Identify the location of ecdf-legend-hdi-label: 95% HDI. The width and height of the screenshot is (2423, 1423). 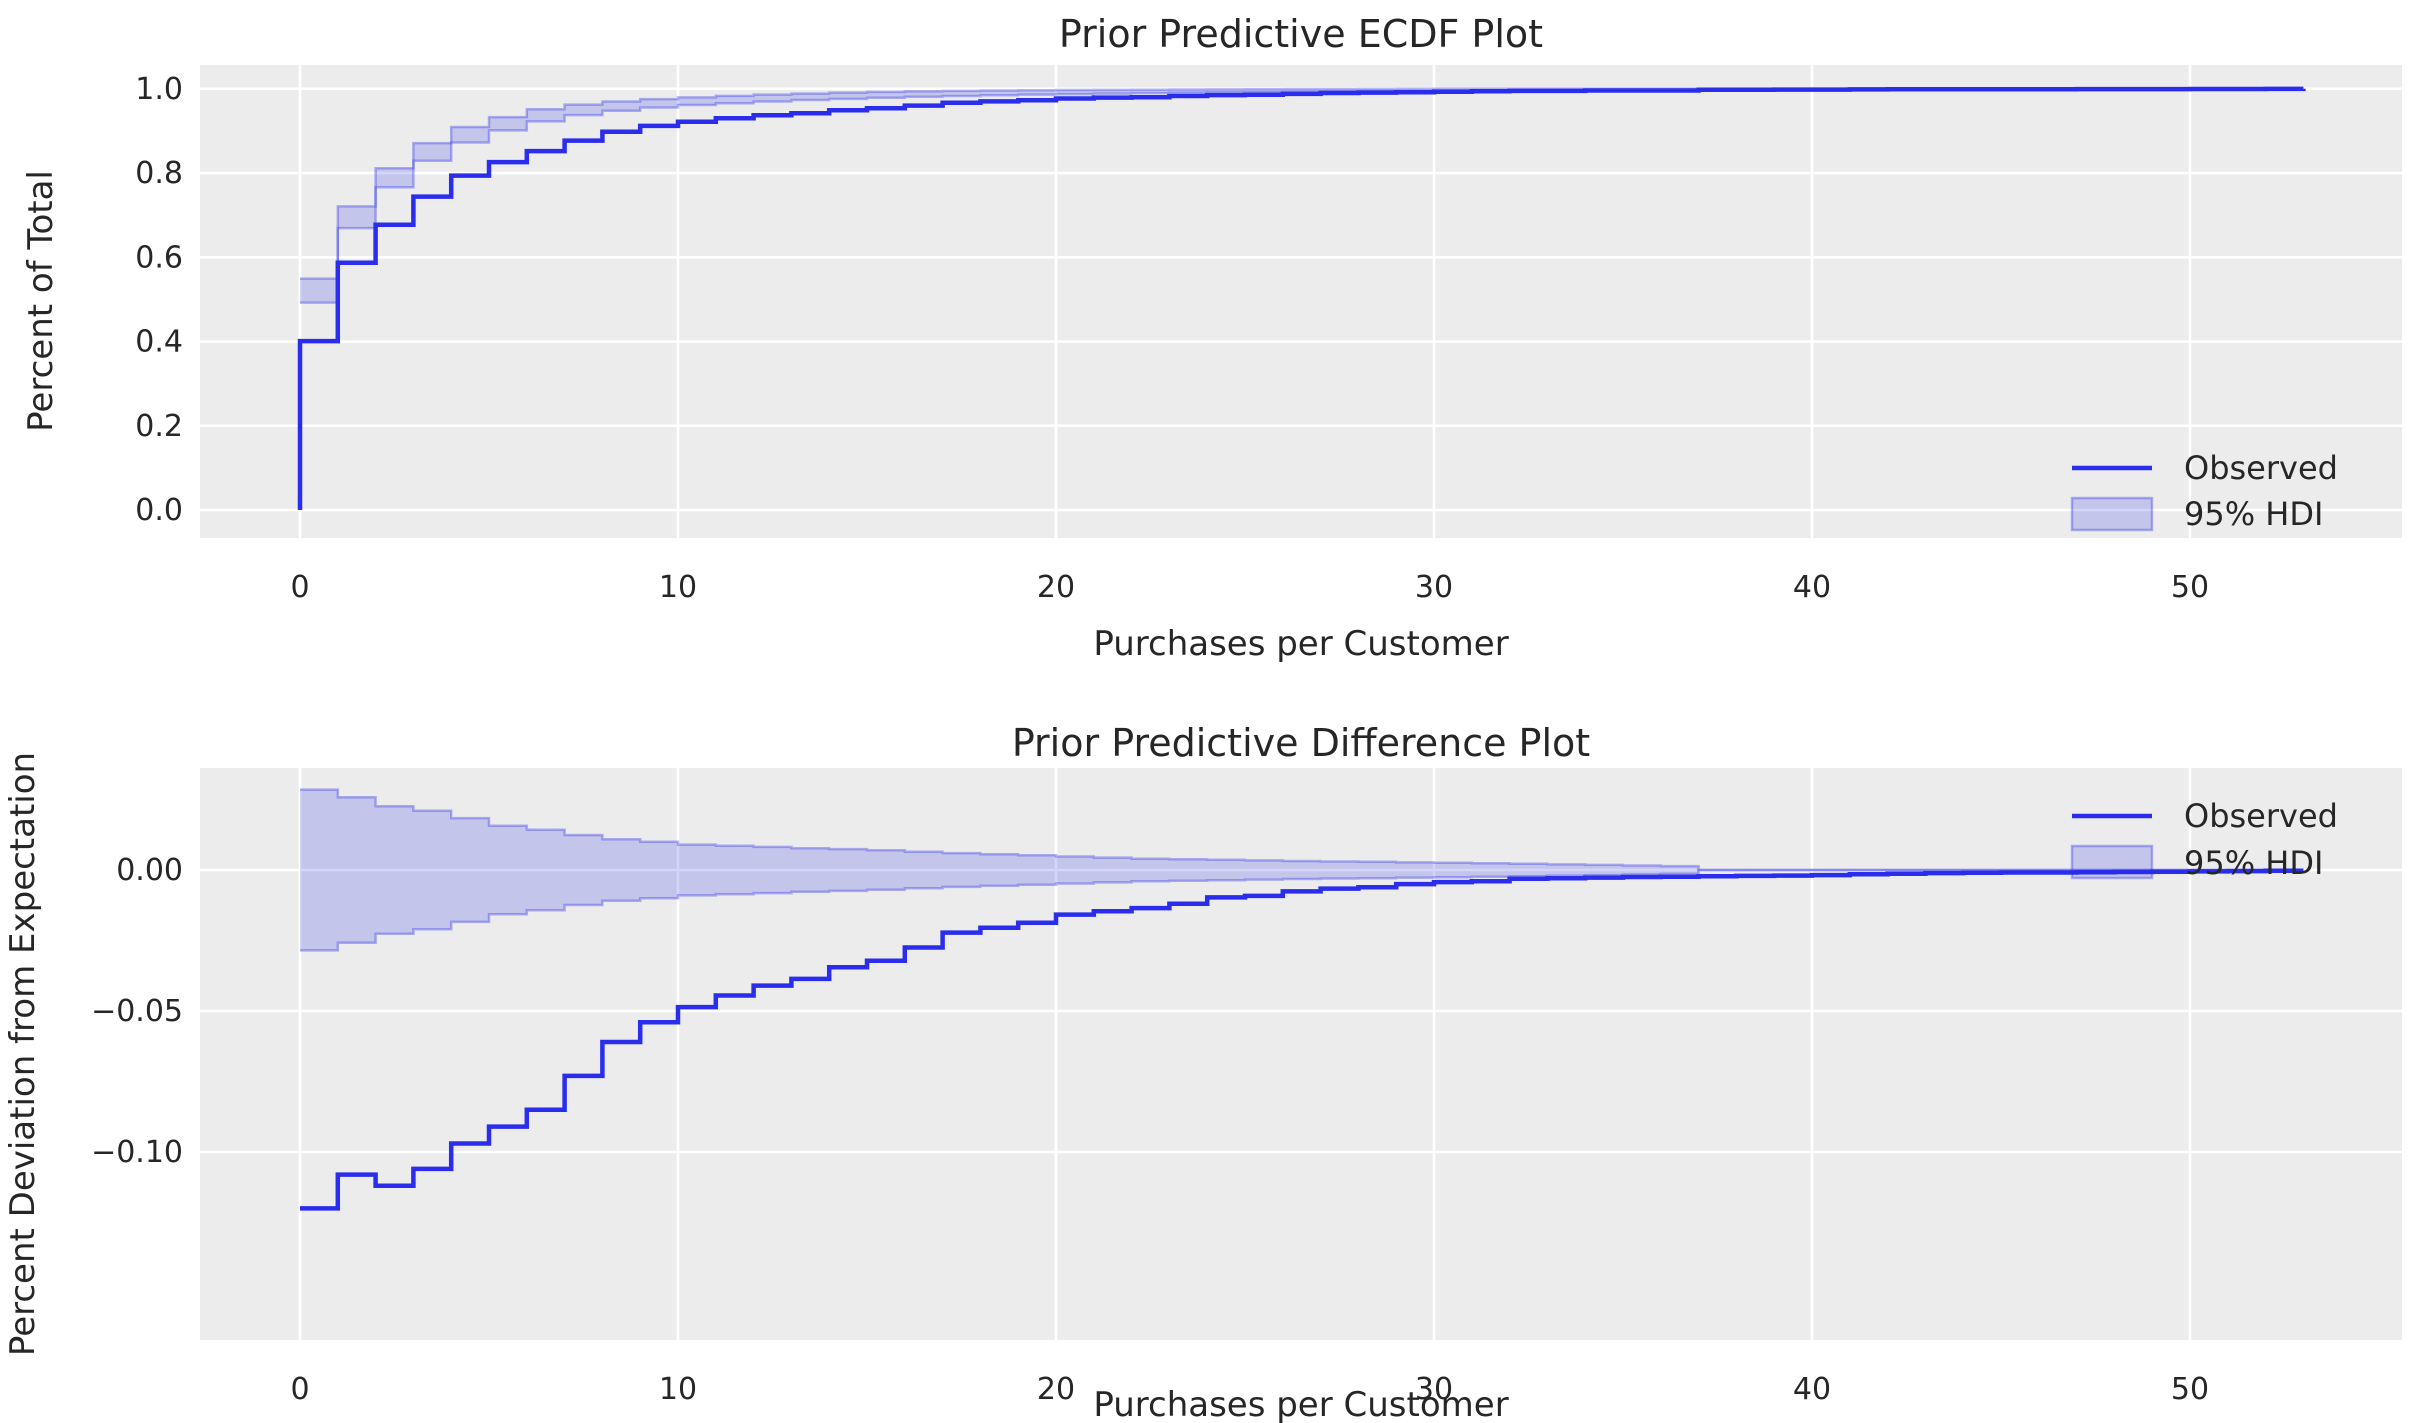
(2253, 514).